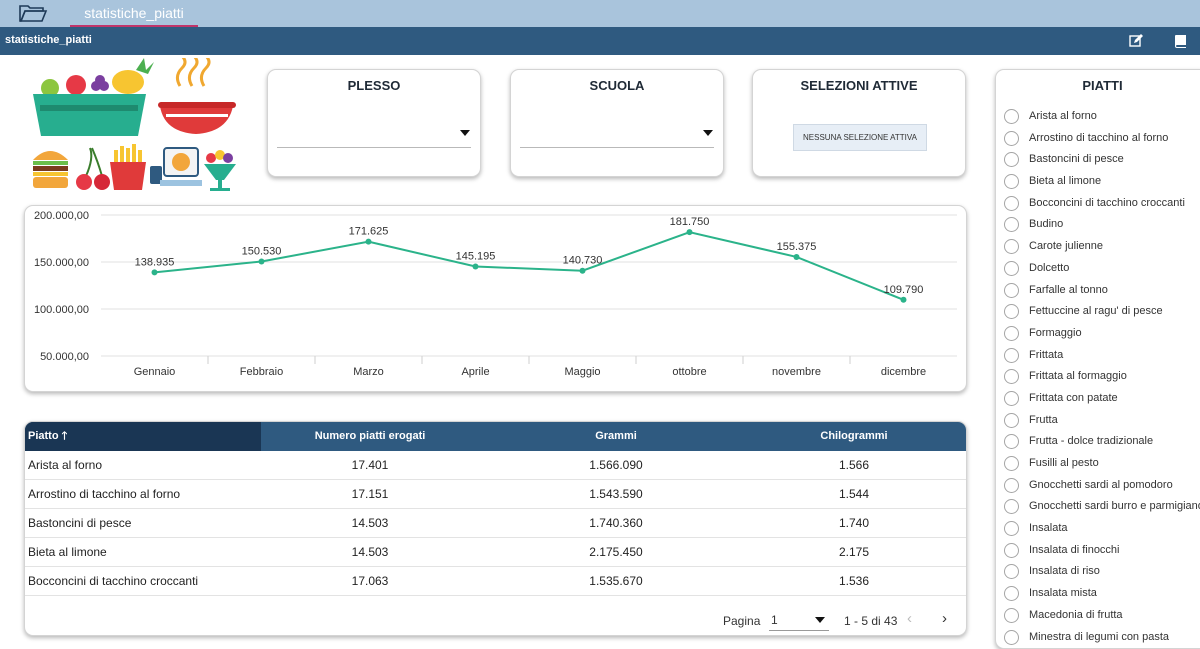  Describe the element at coordinates (104, 494) in the screenshot. I see `cell-piatto: Arrostino di tacchino al forno` at that location.